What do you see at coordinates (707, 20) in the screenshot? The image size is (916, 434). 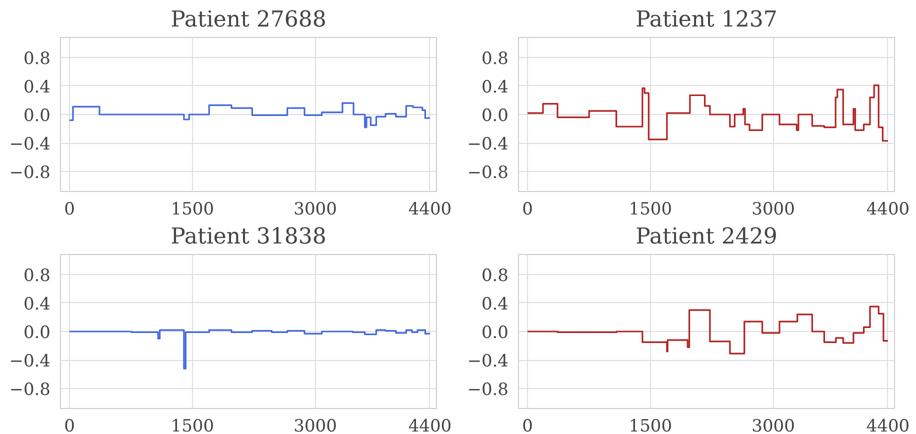 I see `chart-title: Patient 1237` at bounding box center [707, 20].